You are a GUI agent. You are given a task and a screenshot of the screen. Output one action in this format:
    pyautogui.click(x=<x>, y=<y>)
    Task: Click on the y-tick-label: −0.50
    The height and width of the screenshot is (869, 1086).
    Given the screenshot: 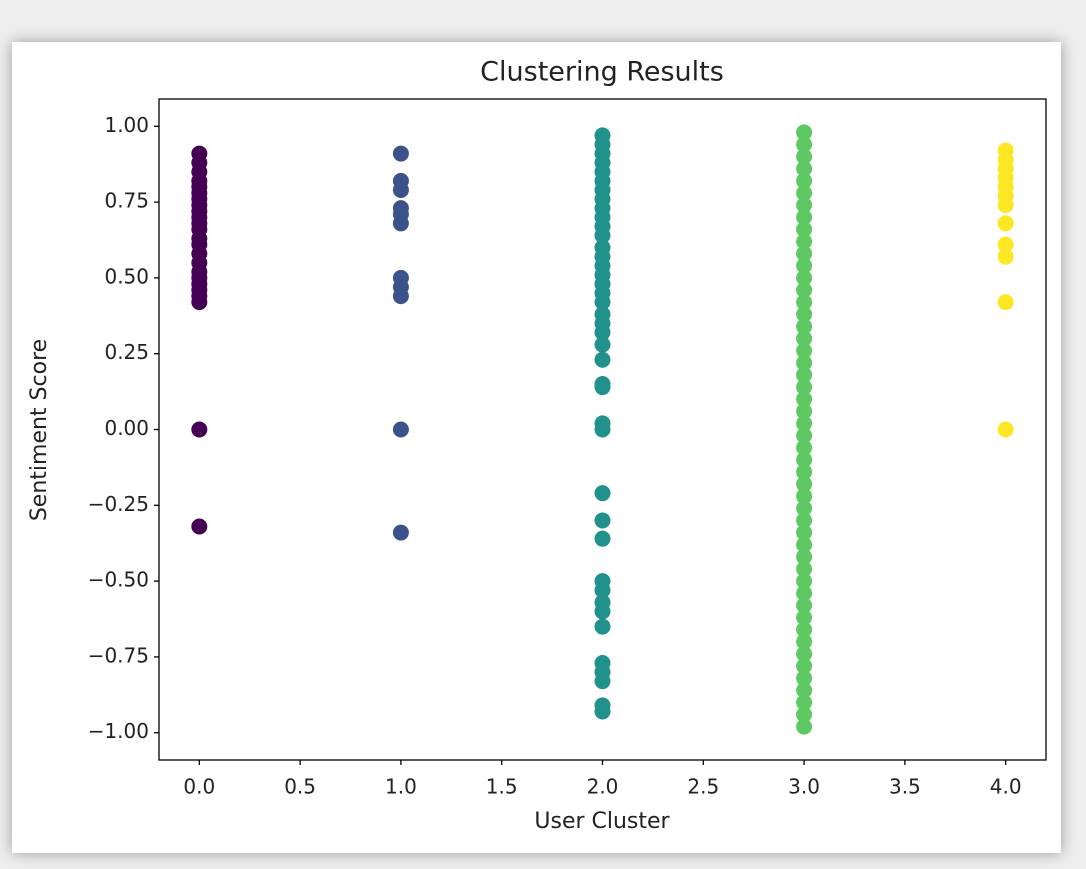 What is the action you would take?
    pyautogui.click(x=118, y=580)
    